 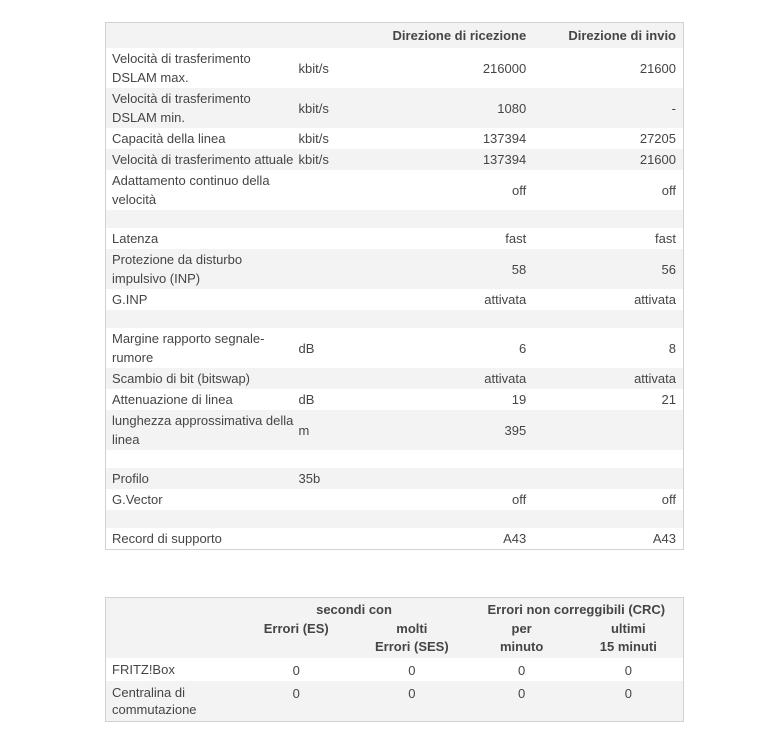 What do you see at coordinates (394, 299) in the screenshot?
I see `dsl-stat-row: G.INP attivata attivata` at bounding box center [394, 299].